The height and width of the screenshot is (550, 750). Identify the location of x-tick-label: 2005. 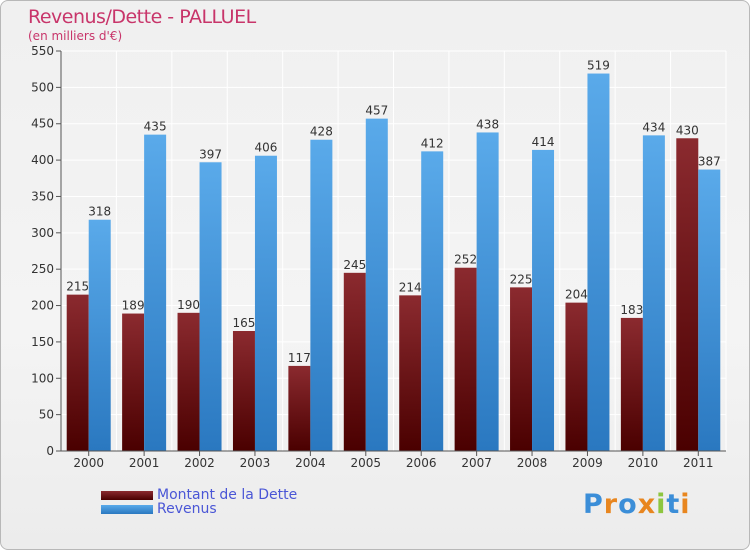
(366, 463).